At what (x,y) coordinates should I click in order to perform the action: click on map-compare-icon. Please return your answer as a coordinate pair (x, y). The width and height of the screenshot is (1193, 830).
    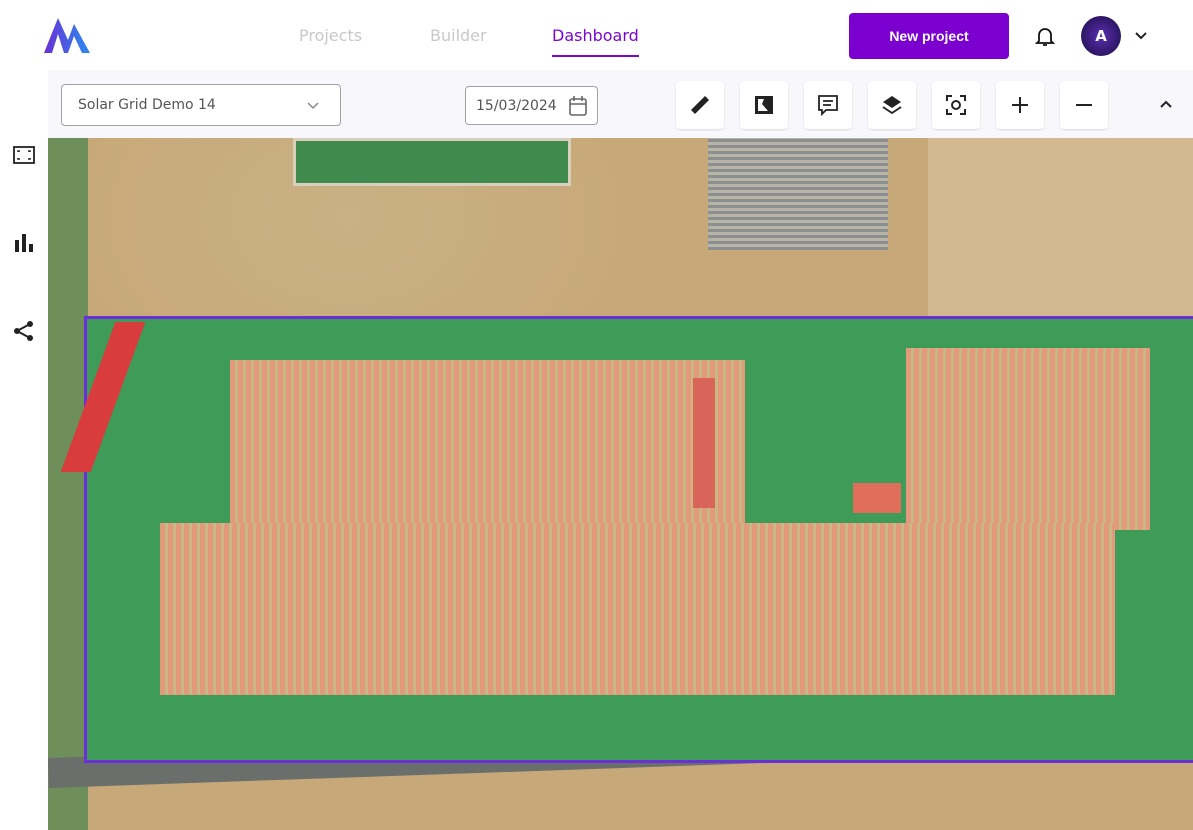
    Looking at the image, I should click on (764, 105).